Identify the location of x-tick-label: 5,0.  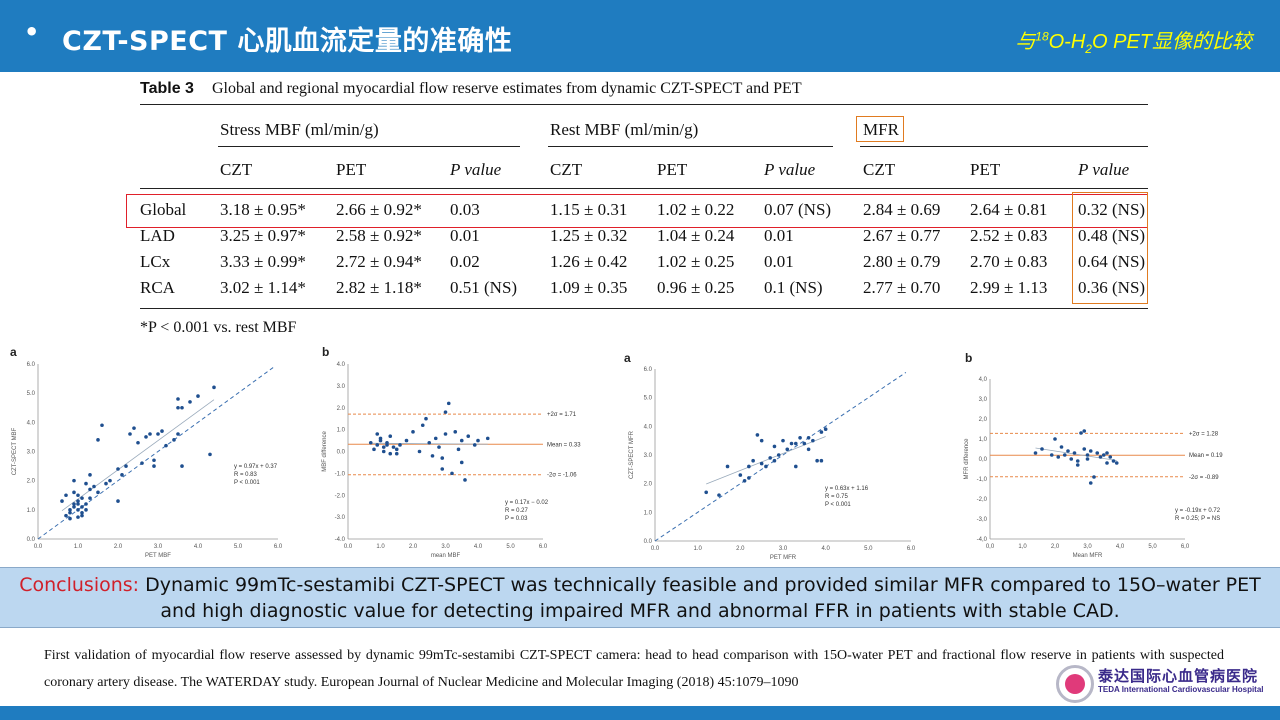
(1152, 547).